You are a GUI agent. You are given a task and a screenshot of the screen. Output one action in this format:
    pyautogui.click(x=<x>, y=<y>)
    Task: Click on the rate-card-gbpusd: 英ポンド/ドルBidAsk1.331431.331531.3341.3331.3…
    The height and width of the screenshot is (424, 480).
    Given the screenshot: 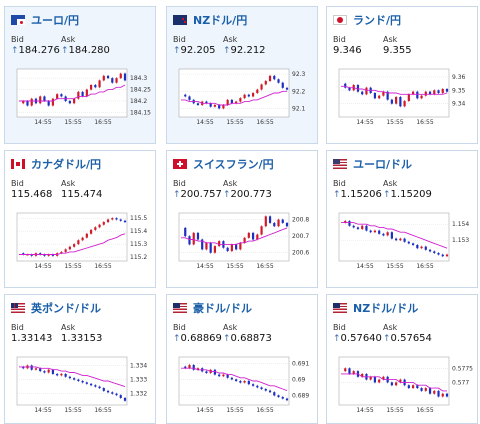 What is the action you would take?
    pyautogui.click(x=80, y=359)
    